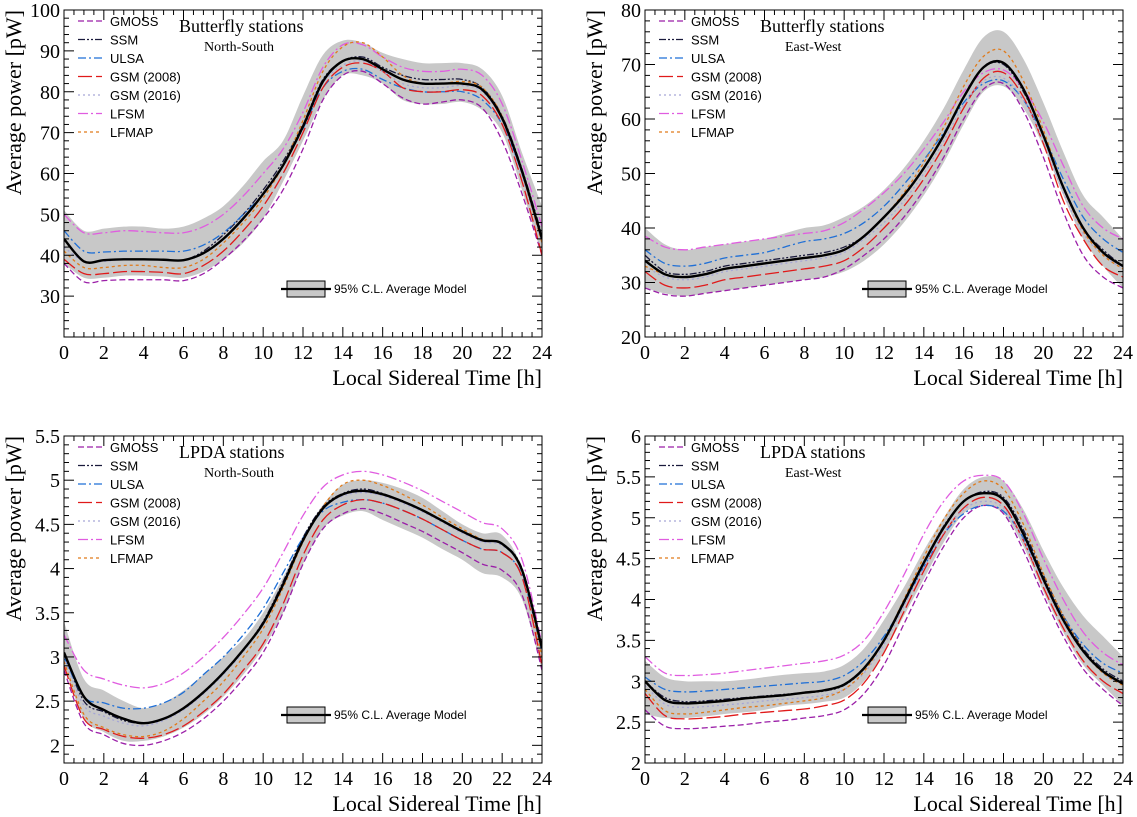 The height and width of the screenshot is (817, 1137). I want to click on y-tick-label: 20, so click(631, 338).